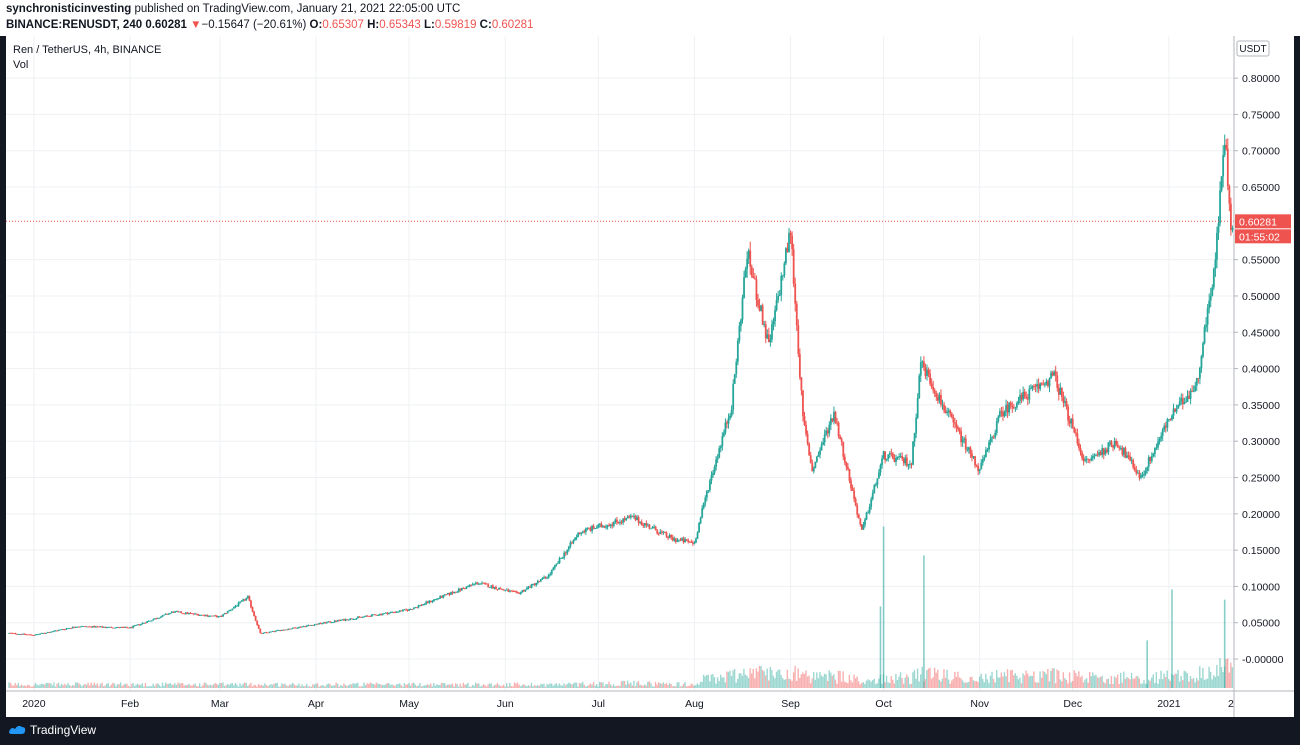  Describe the element at coordinates (1253, 48) in the screenshot. I see `currency-box` at that location.